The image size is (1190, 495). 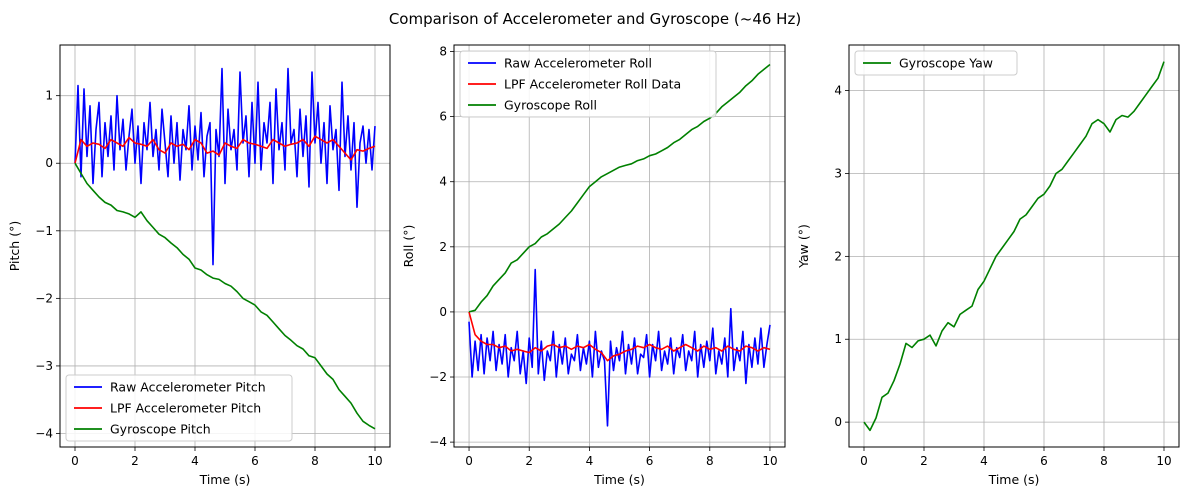 What do you see at coordinates (408, 246) in the screenshot?
I see `y-axis-label: Roll (°)` at bounding box center [408, 246].